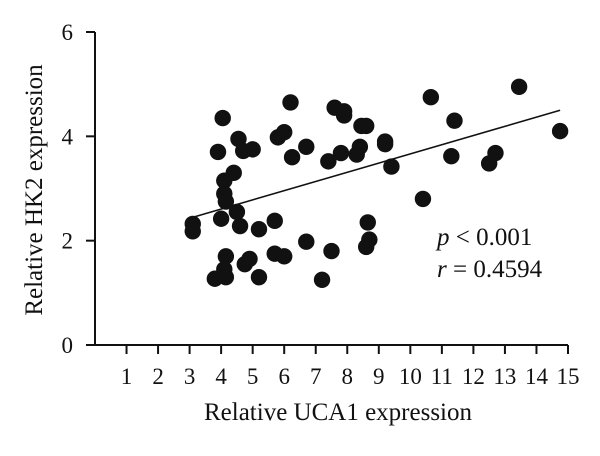  What do you see at coordinates (68, 136) in the screenshot?
I see `y-tick-label: 4` at bounding box center [68, 136].